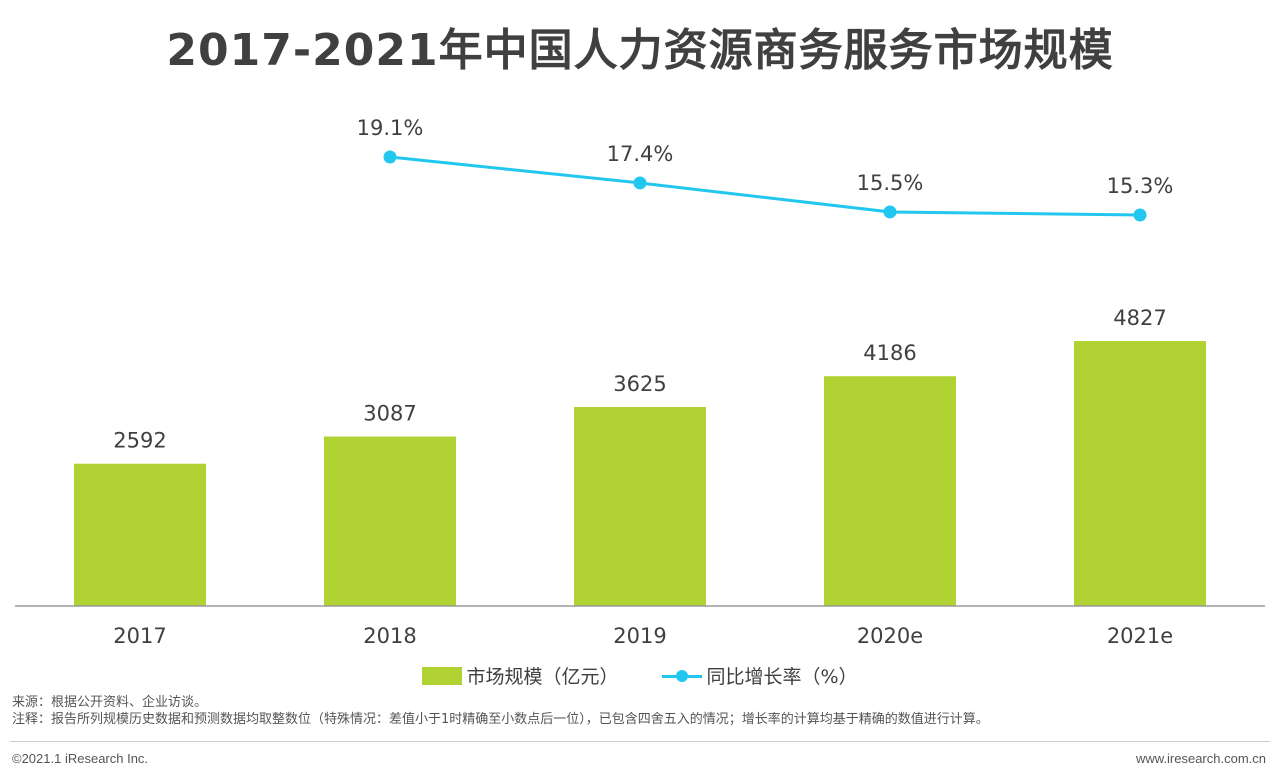 The width and height of the screenshot is (1280, 783). I want to click on growth-point-2020e, so click(890, 212).